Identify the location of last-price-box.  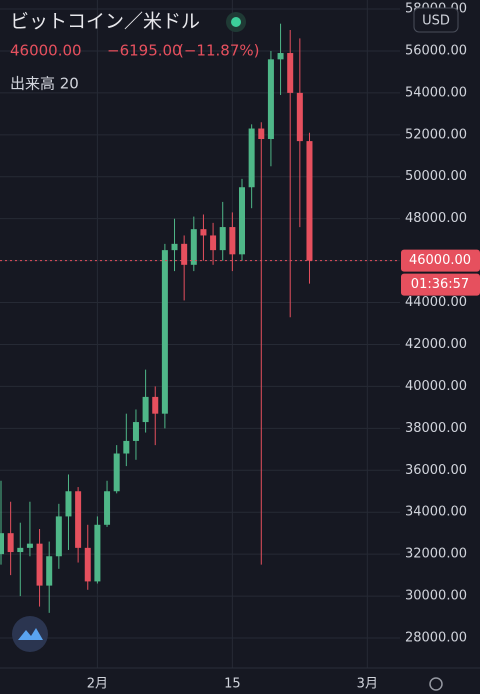
(440, 260).